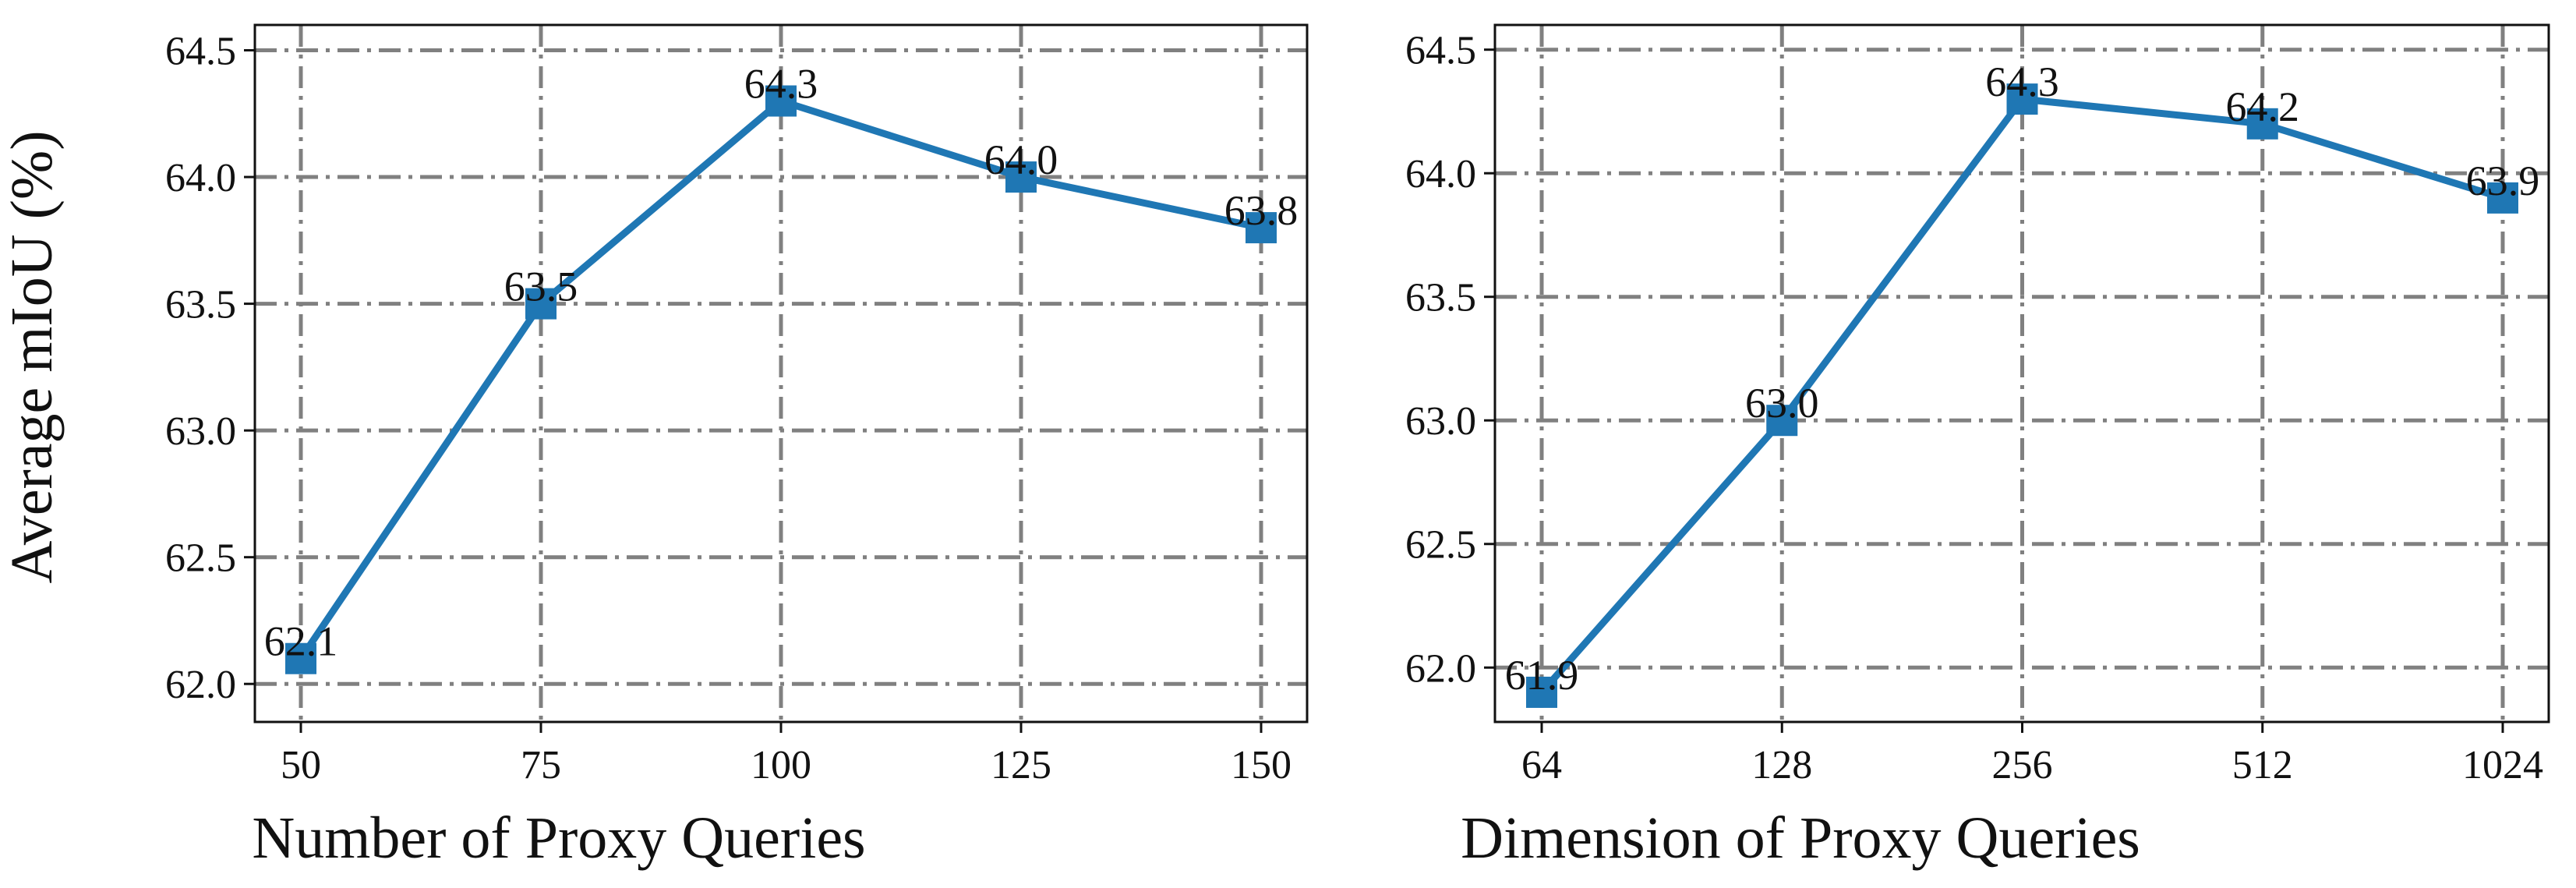 The image size is (2576, 888). I want to click on x-tick-label: 512, so click(2262, 765).